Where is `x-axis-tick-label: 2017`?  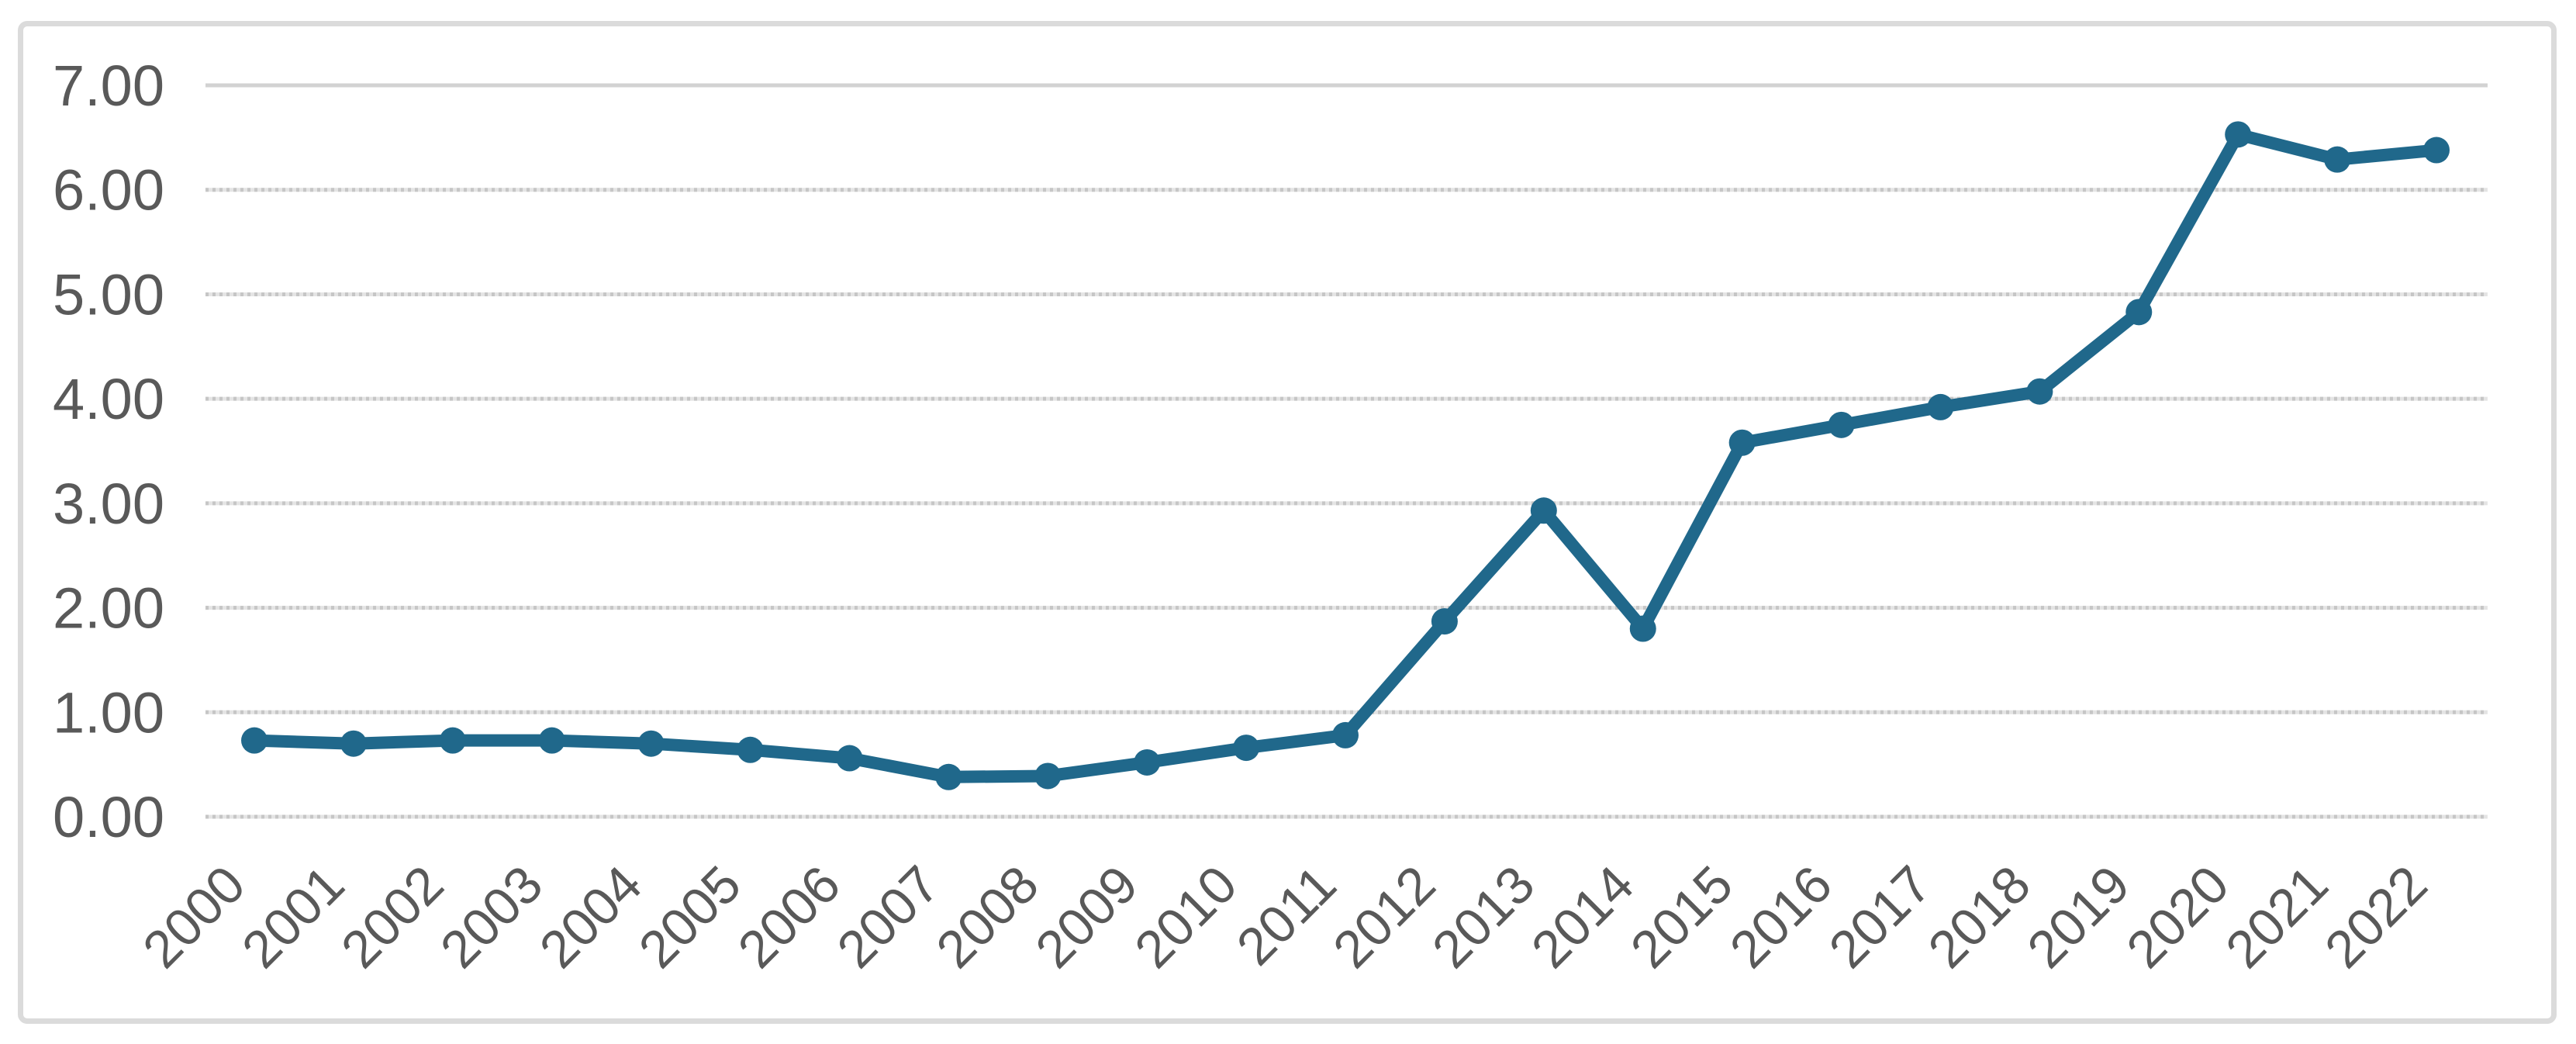
x-axis-tick-label: 2017 is located at coordinates (1880, 917).